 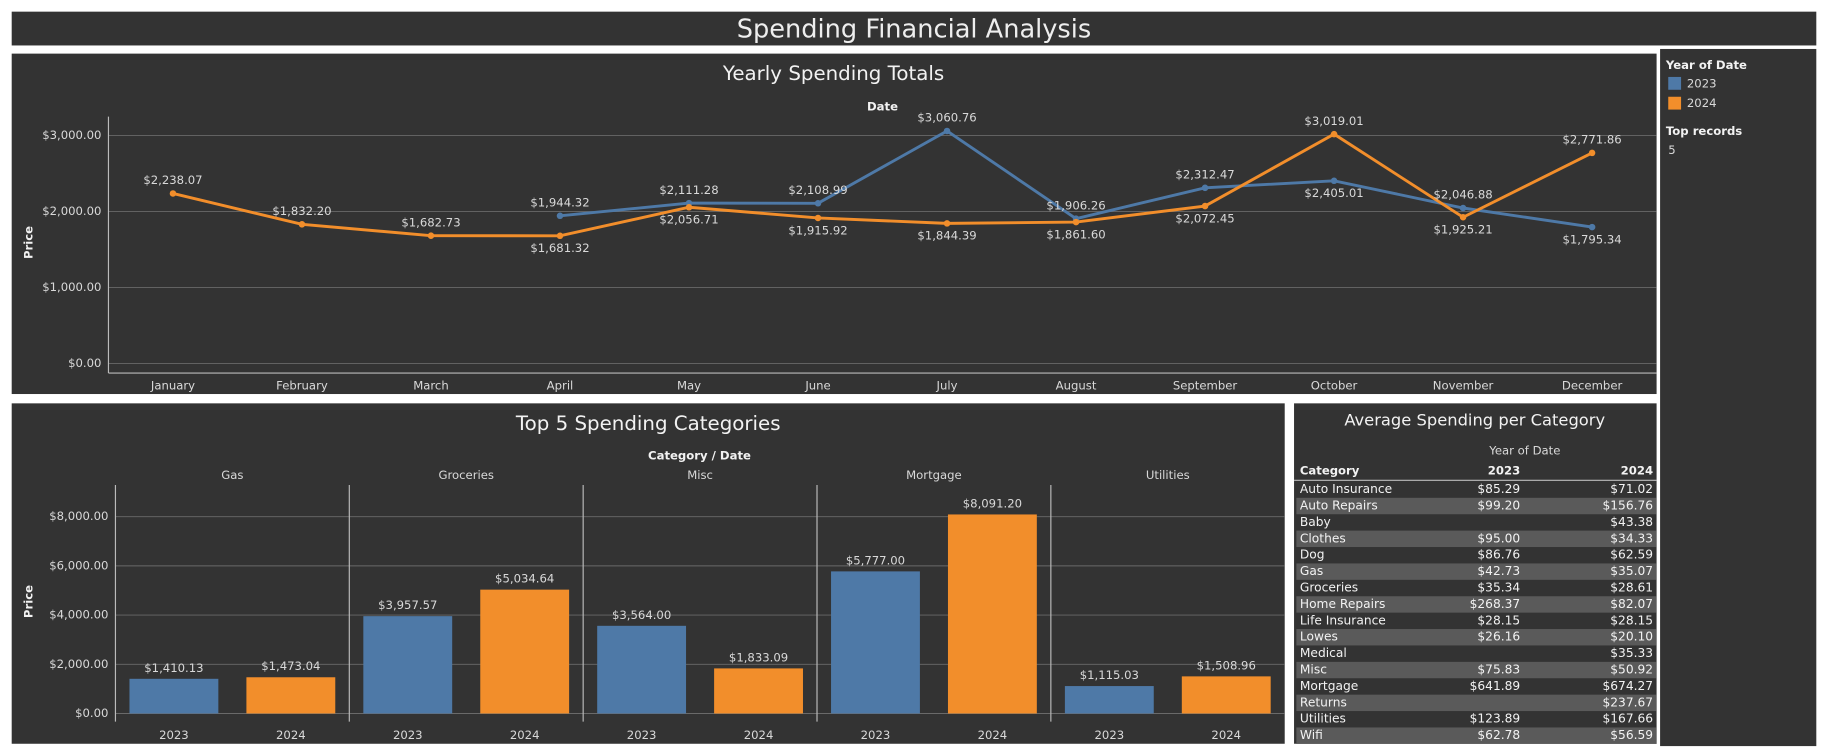 What do you see at coordinates (934, 475) in the screenshot?
I see `category-label: Mortgage` at bounding box center [934, 475].